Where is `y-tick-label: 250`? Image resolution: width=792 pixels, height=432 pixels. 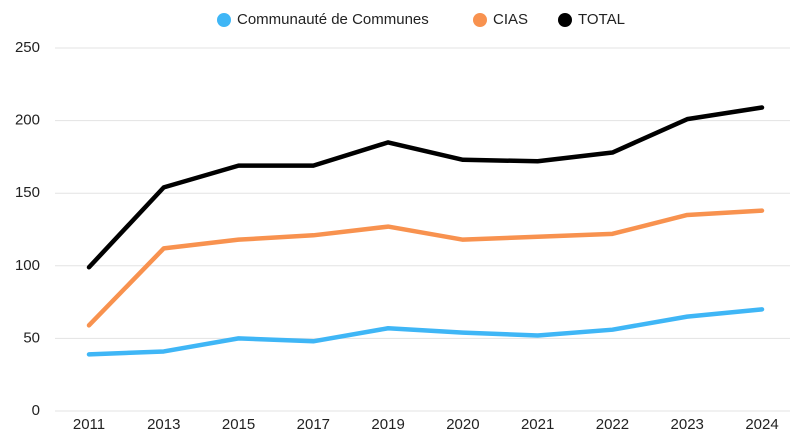 y-tick-label: 250 is located at coordinates (27, 47).